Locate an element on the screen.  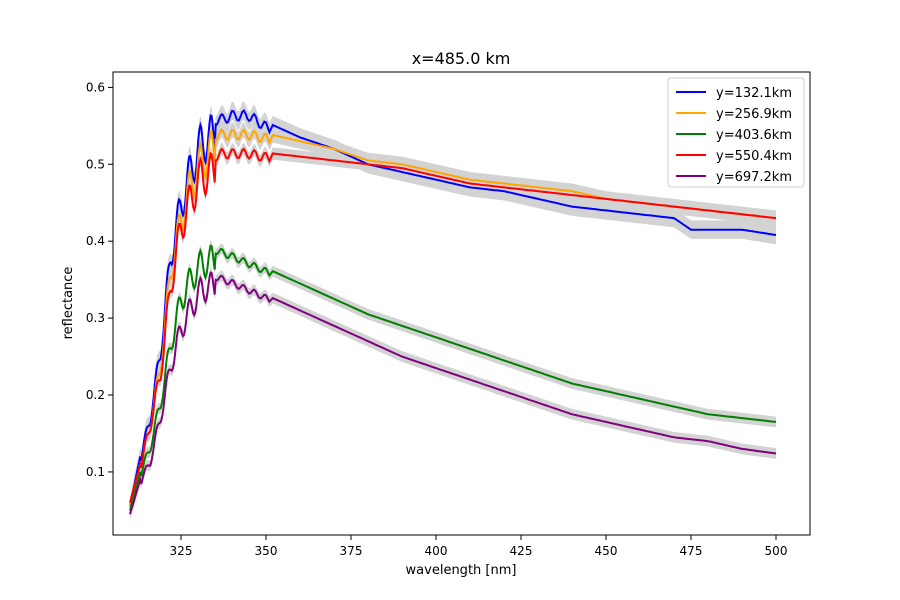
y-tick-label: 0.5 is located at coordinates (95, 164).